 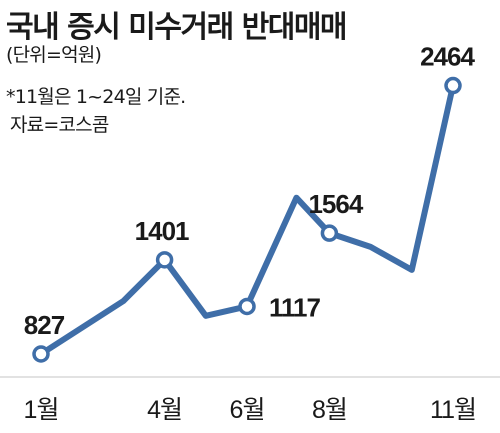 I want to click on data-label: 827, so click(x=44, y=325).